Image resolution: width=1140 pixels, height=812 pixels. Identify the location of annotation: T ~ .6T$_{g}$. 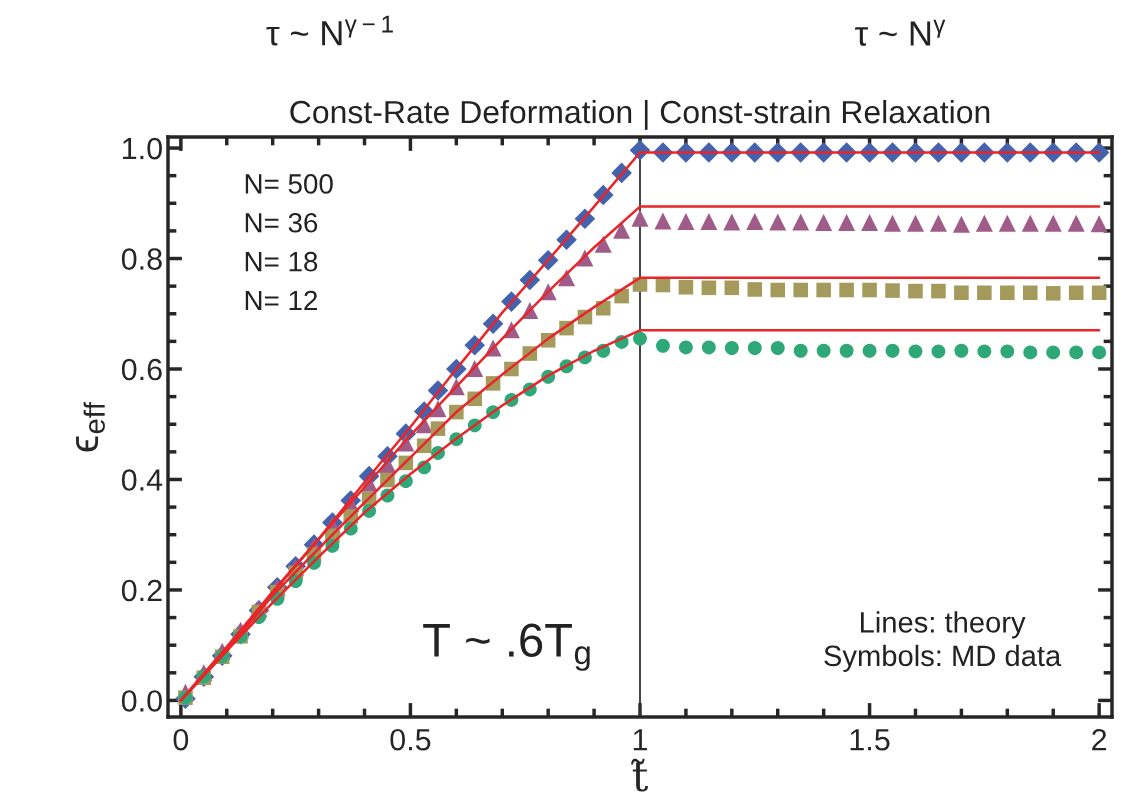
(506, 647).